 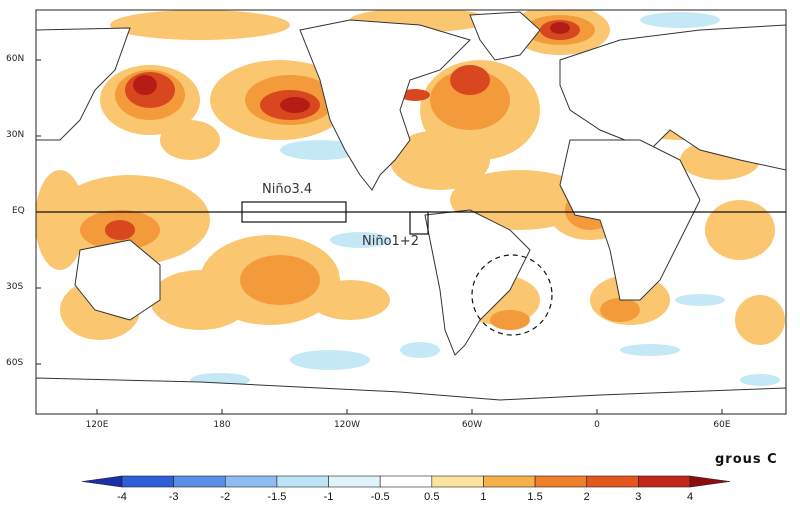 I want to click on colorbar-tick-label: 1, so click(x=483, y=497).